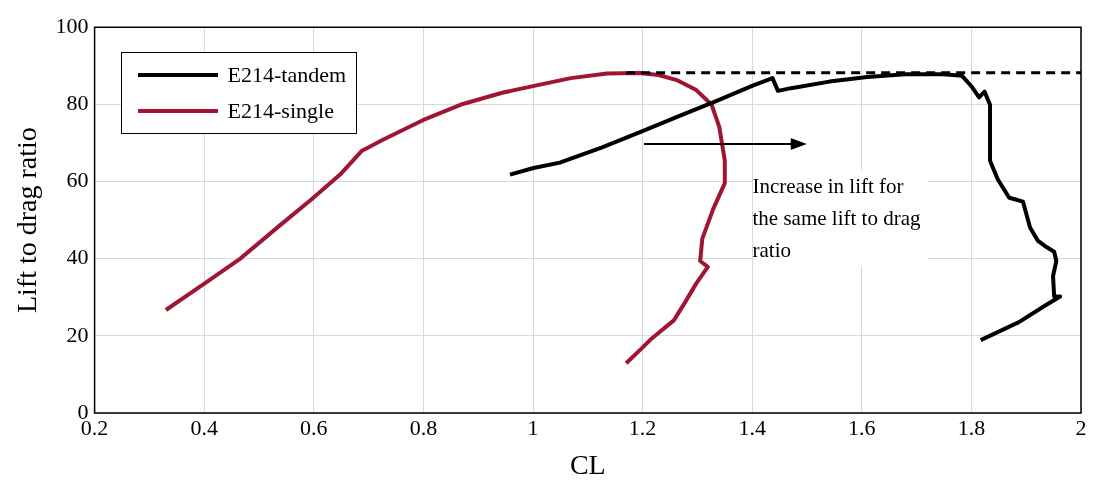  What do you see at coordinates (840, 217) in the screenshot?
I see `annotation: Increase in lift for the same lift to drag ratio` at bounding box center [840, 217].